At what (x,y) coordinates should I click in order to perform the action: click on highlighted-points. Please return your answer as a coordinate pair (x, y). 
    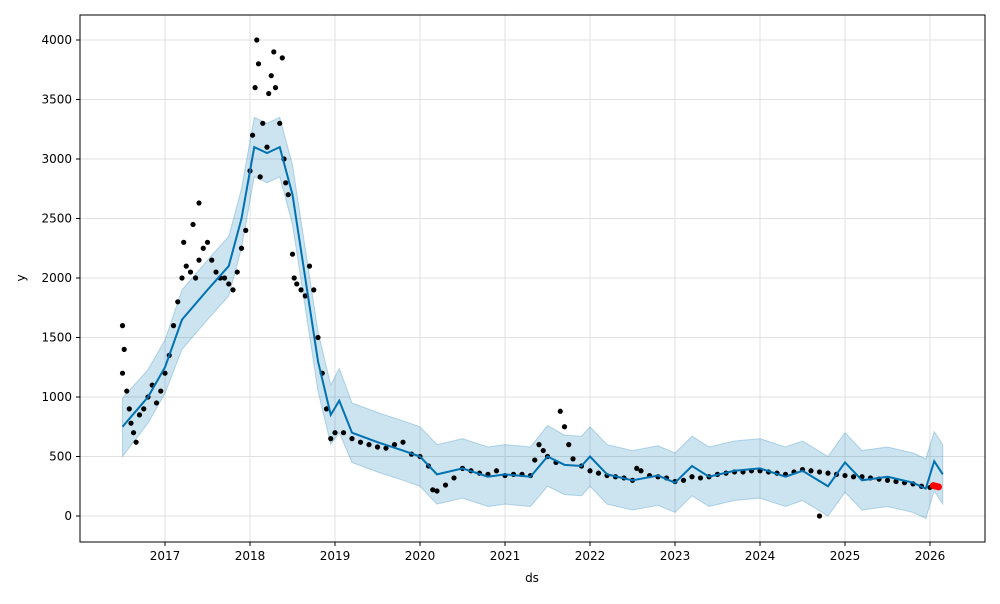
    Looking at the image, I should click on (935, 486).